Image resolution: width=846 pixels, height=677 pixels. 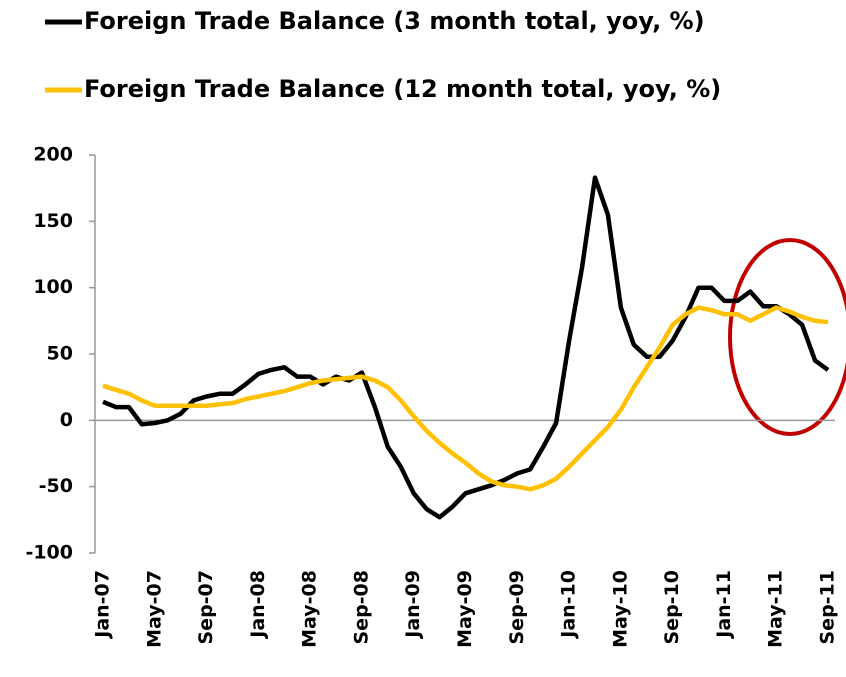 What do you see at coordinates (361, 607) in the screenshot?
I see `x-tick-label: Sep-08` at bounding box center [361, 607].